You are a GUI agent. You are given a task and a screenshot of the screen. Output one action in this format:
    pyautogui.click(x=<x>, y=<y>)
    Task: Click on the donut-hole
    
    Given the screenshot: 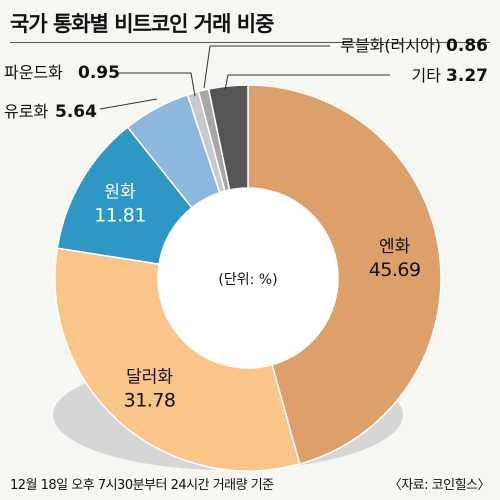 What is the action you would take?
    pyautogui.click(x=248, y=278)
    